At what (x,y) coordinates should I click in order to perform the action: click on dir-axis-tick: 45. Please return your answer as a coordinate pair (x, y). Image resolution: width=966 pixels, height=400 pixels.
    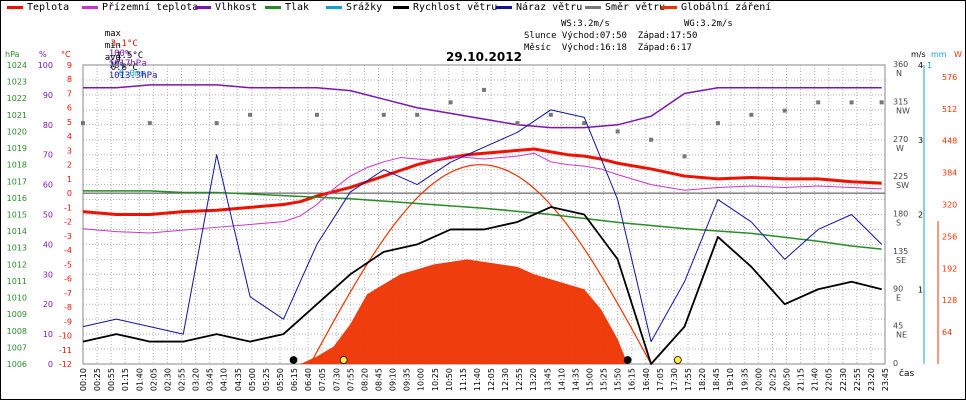
    Looking at the image, I should click on (898, 326).